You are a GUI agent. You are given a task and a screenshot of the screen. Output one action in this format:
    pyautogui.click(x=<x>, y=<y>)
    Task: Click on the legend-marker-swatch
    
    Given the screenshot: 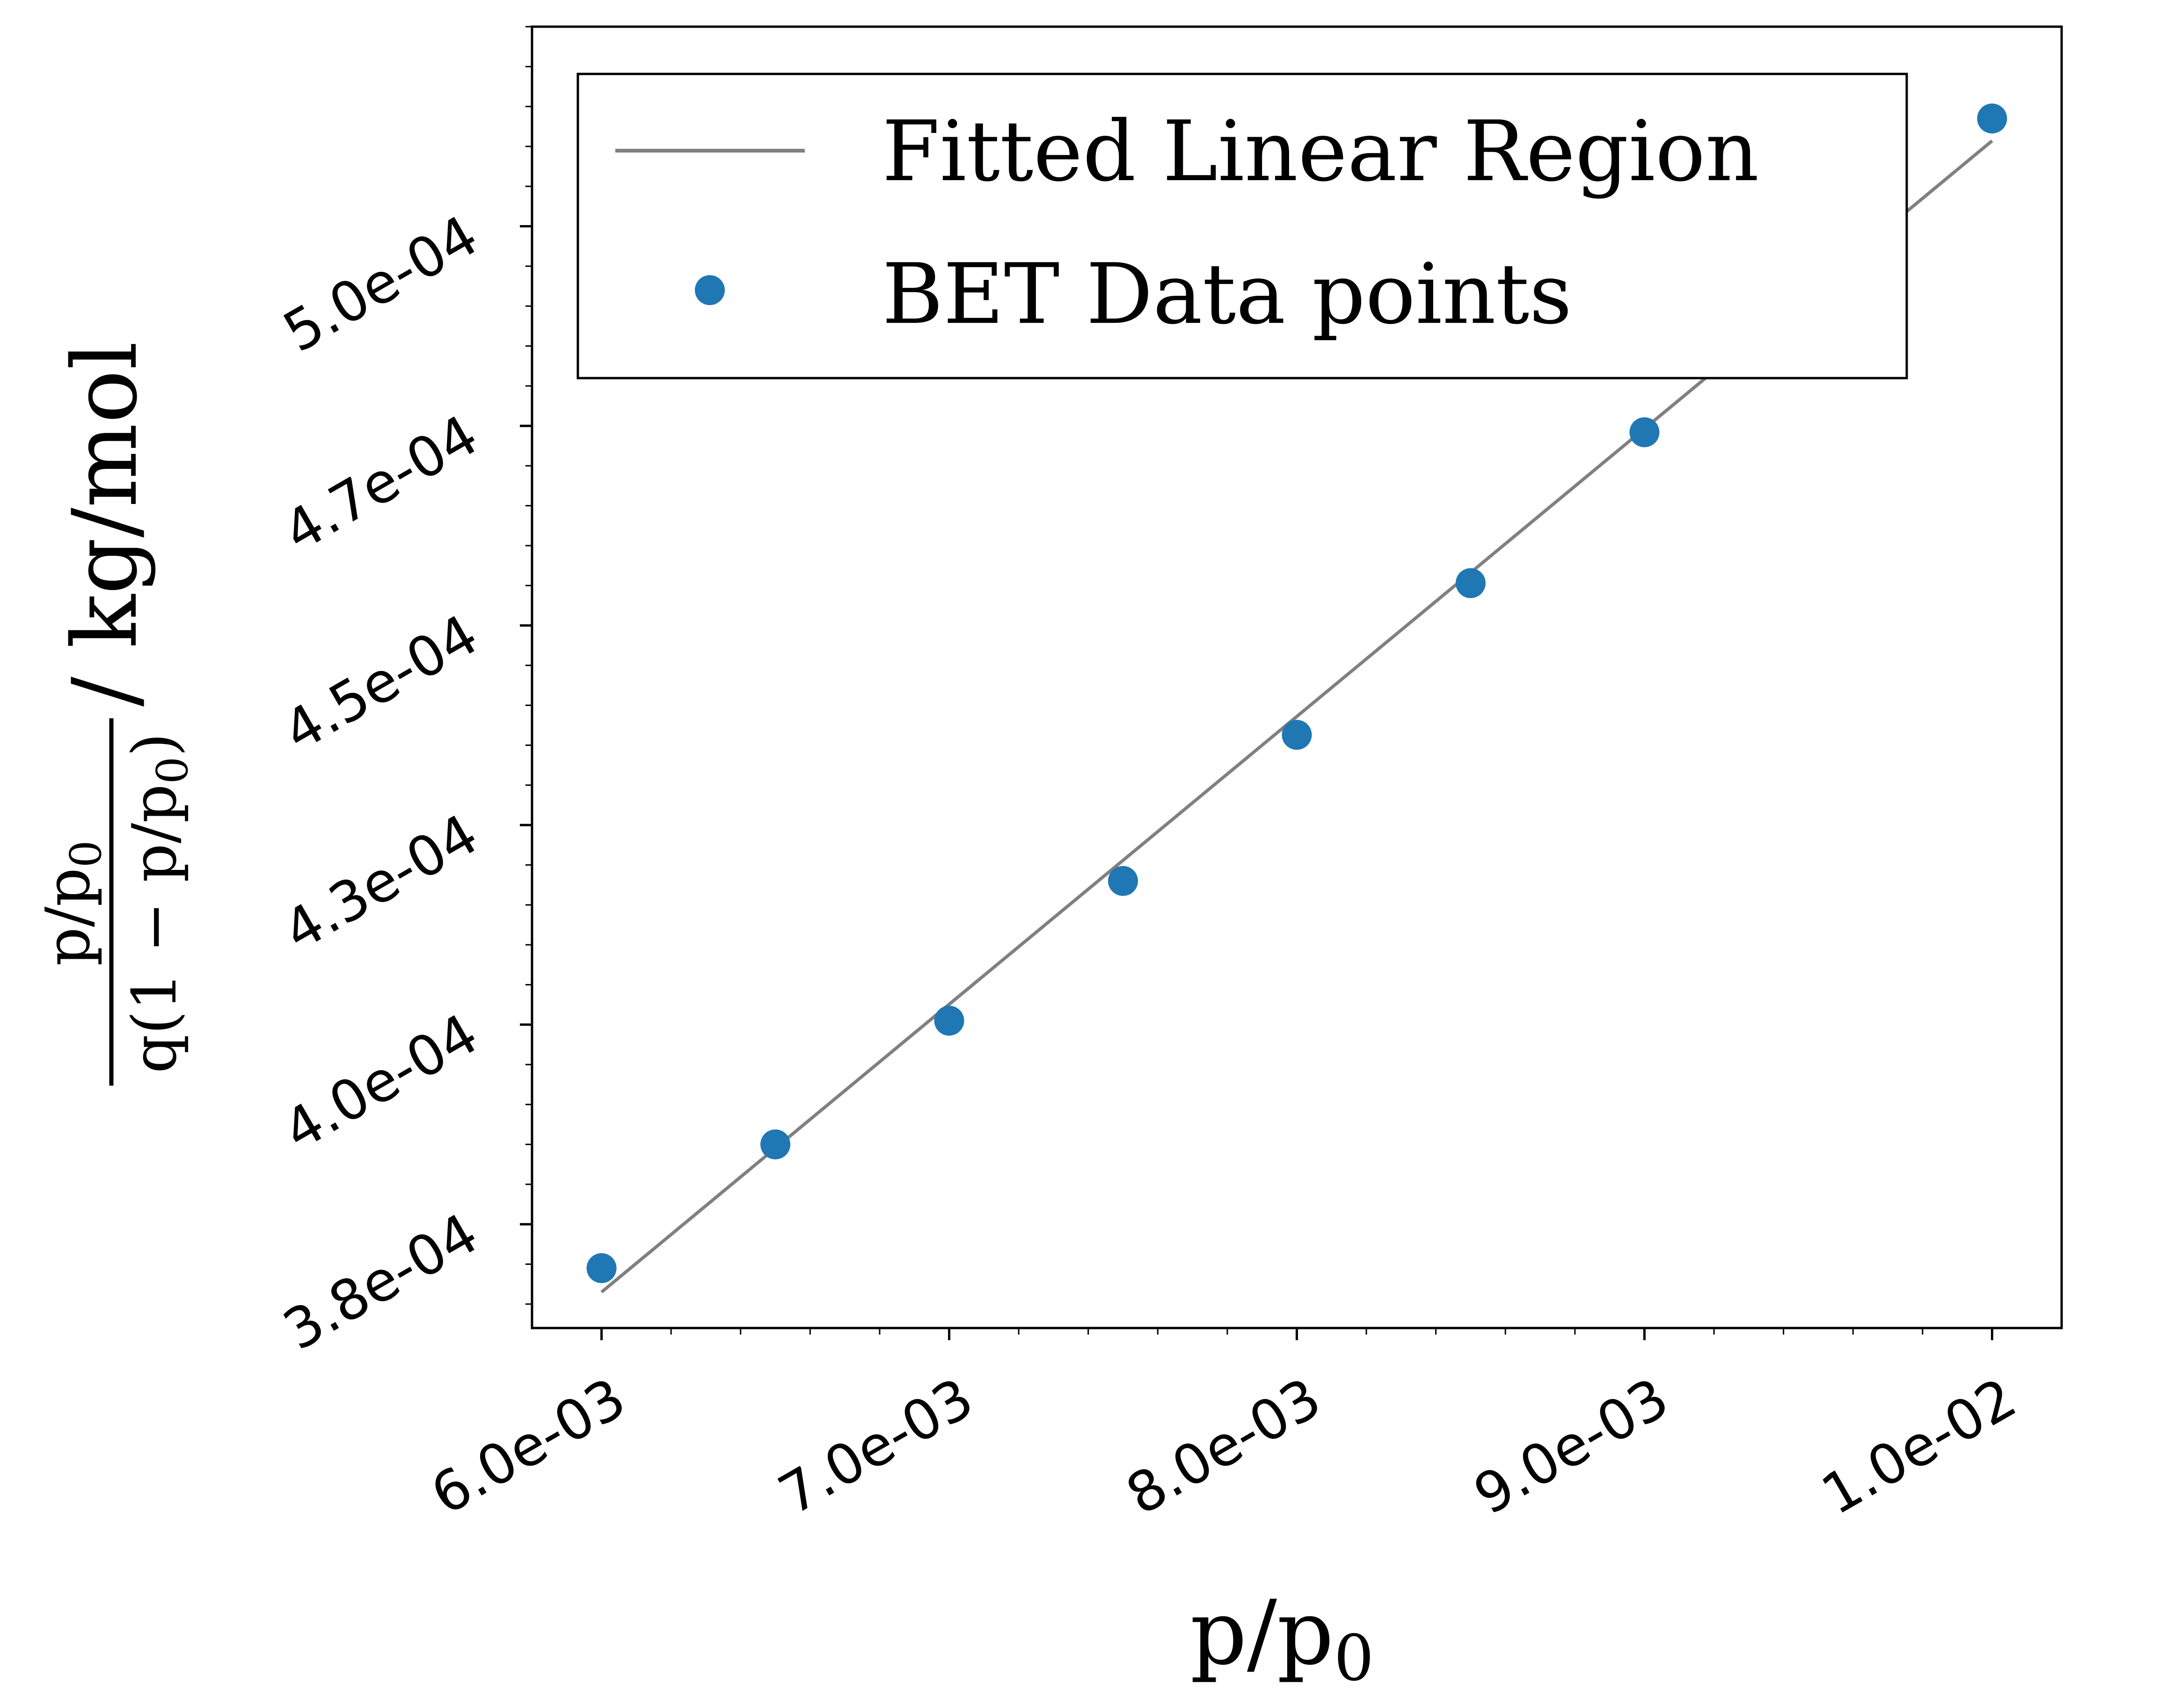 What is the action you would take?
    pyautogui.click(x=710, y=290)
    